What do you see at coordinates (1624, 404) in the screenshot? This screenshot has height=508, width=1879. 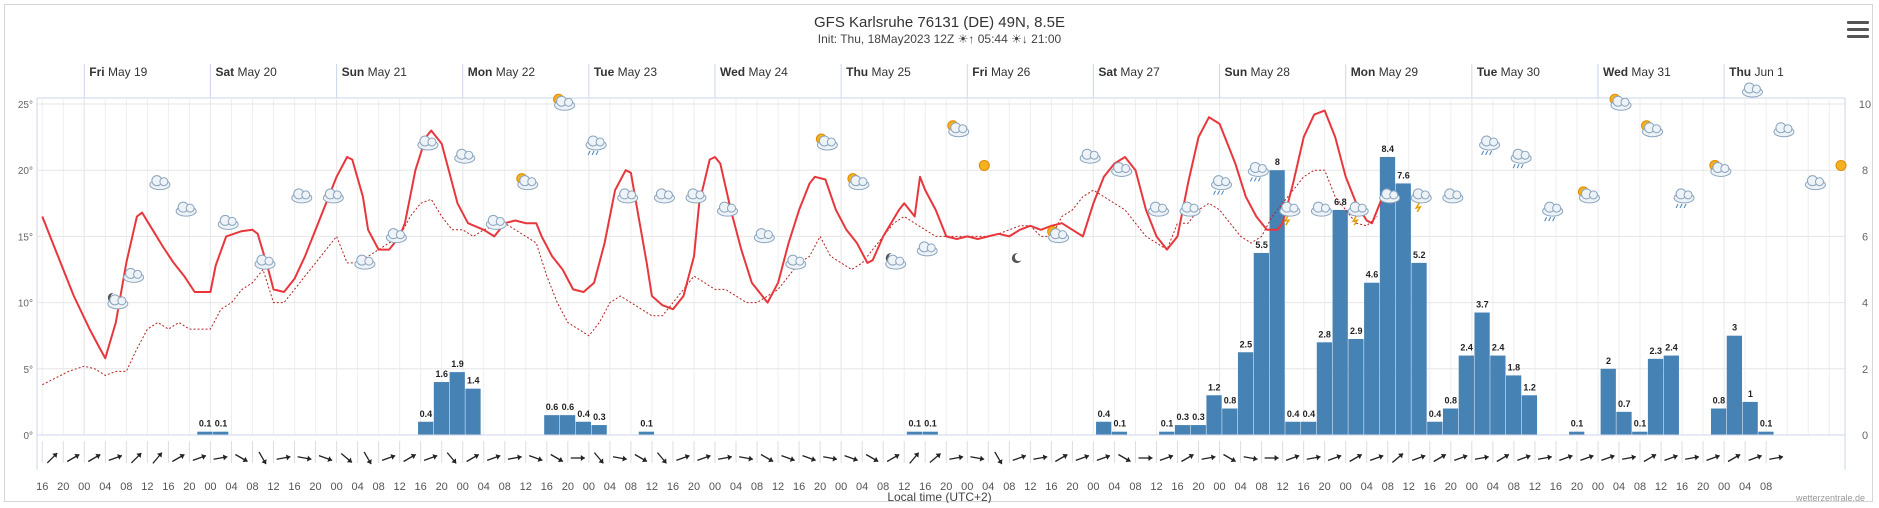 I see `precip-label: 0.7` at bounding box center [1624, 404].